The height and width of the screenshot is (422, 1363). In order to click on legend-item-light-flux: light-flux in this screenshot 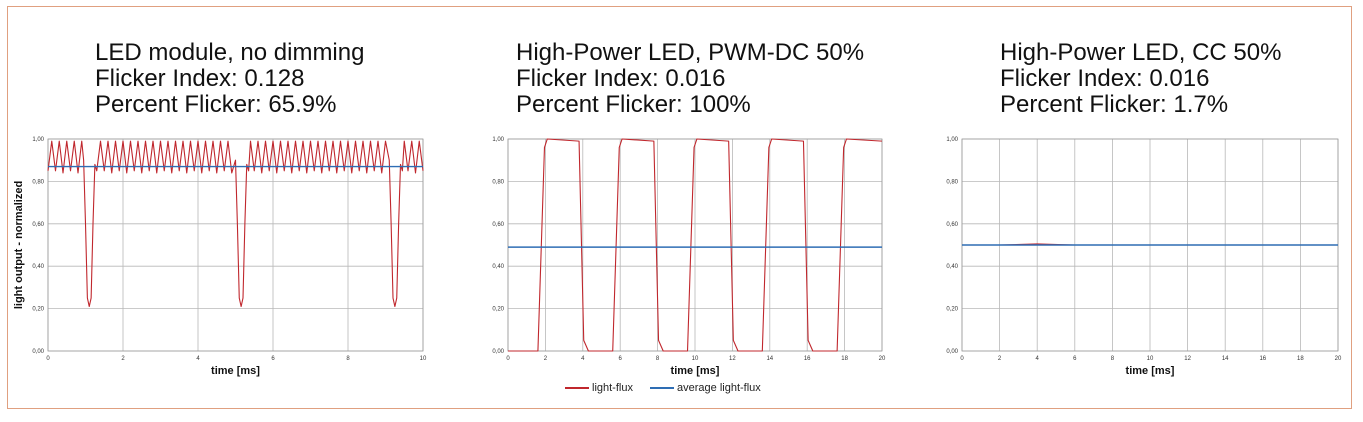, I will do `click(599, 388)`.